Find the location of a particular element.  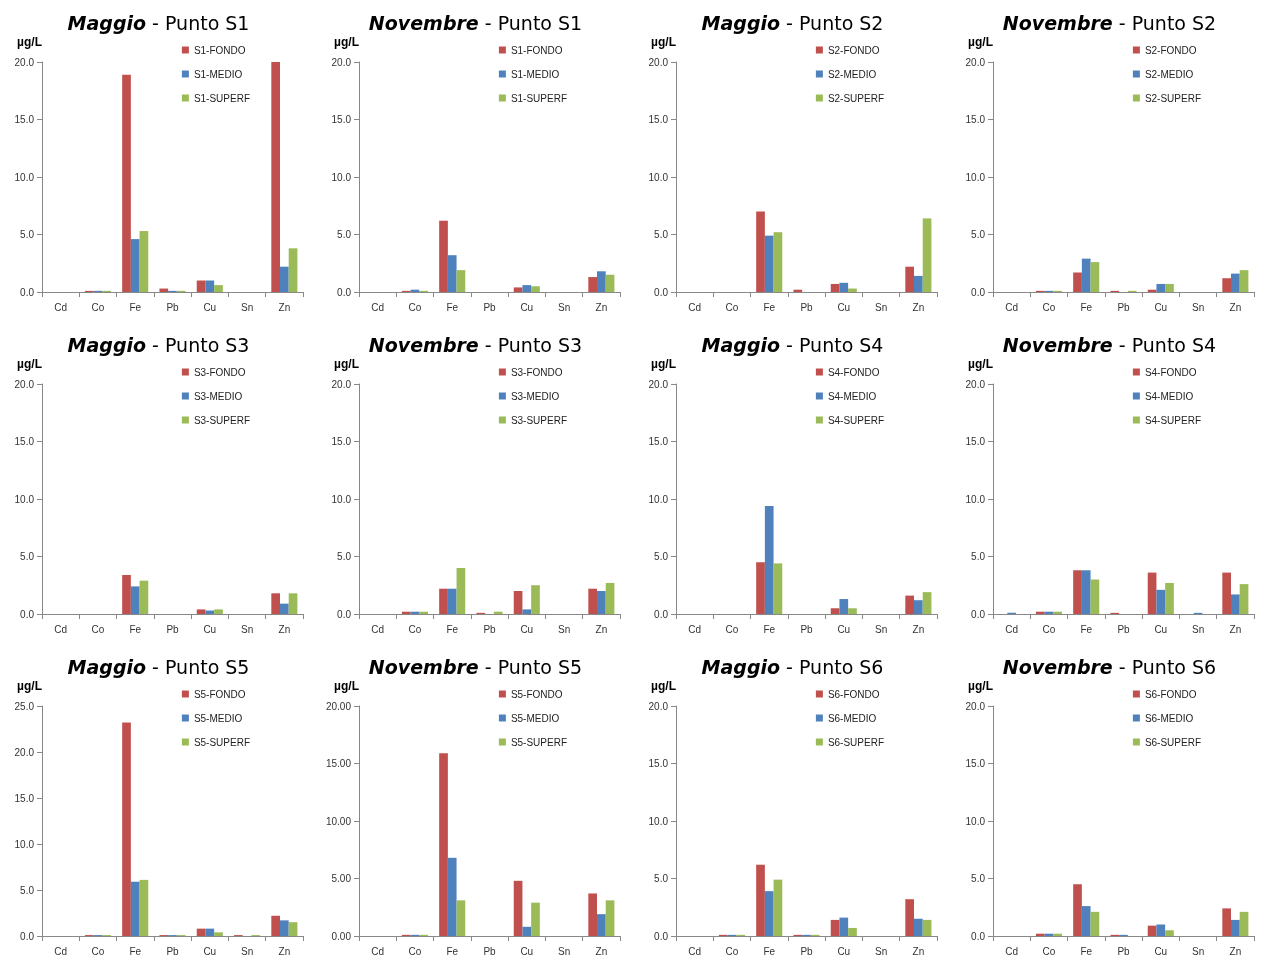

legend-label: S4-MEDIO is located at coordinates (852, 396).